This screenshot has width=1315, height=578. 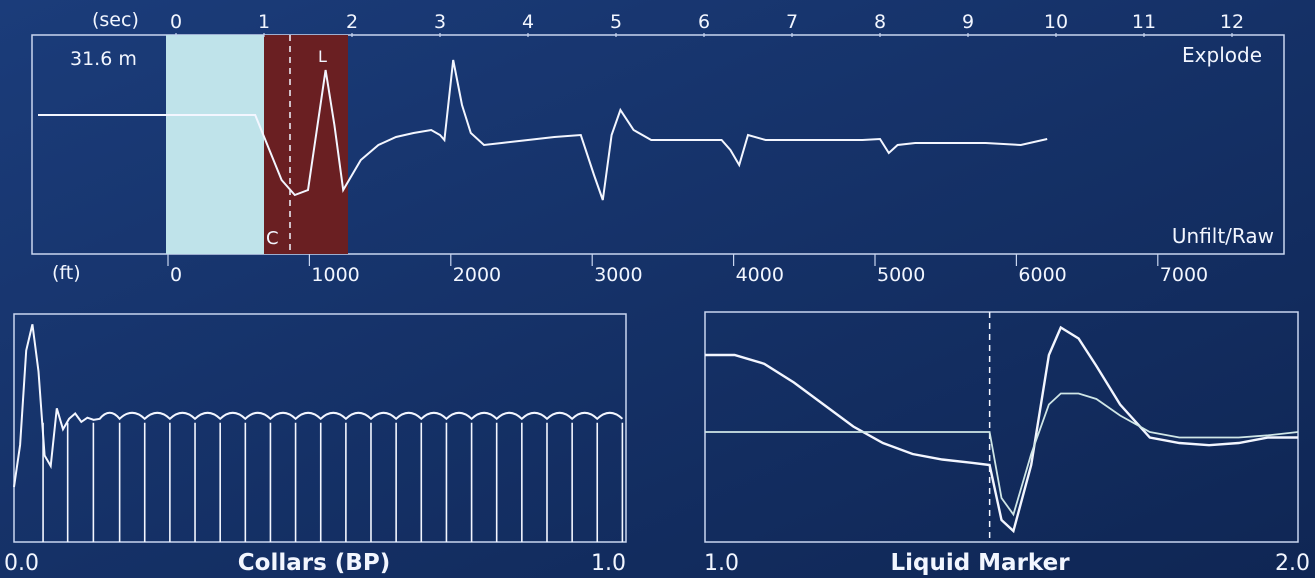 What do you see at coordinates (1042, 275) in the screenshot?
I see `feet-tick-label: 6000` at bounding box center [1042, 275].